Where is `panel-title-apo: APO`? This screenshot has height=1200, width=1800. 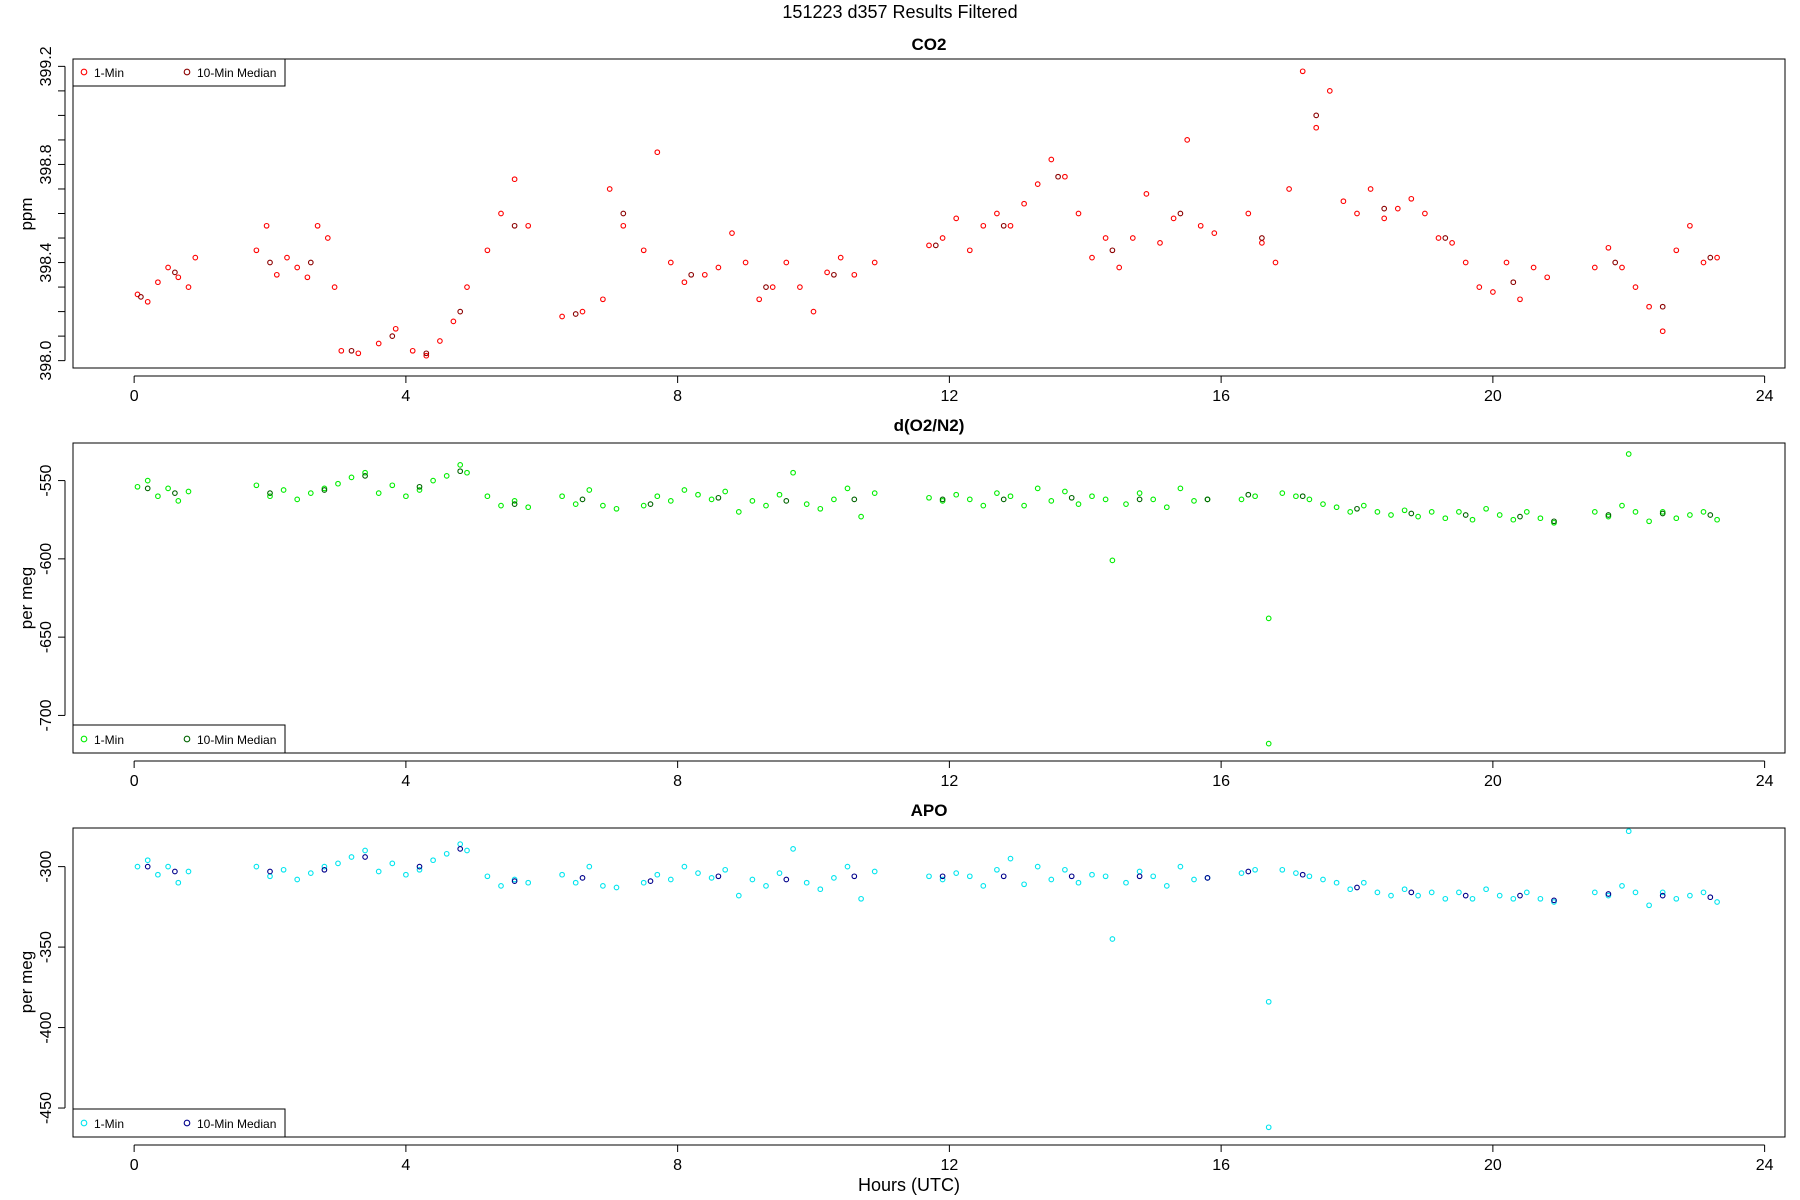 panel-title-apo: APO is located at coordinates (929, 810).